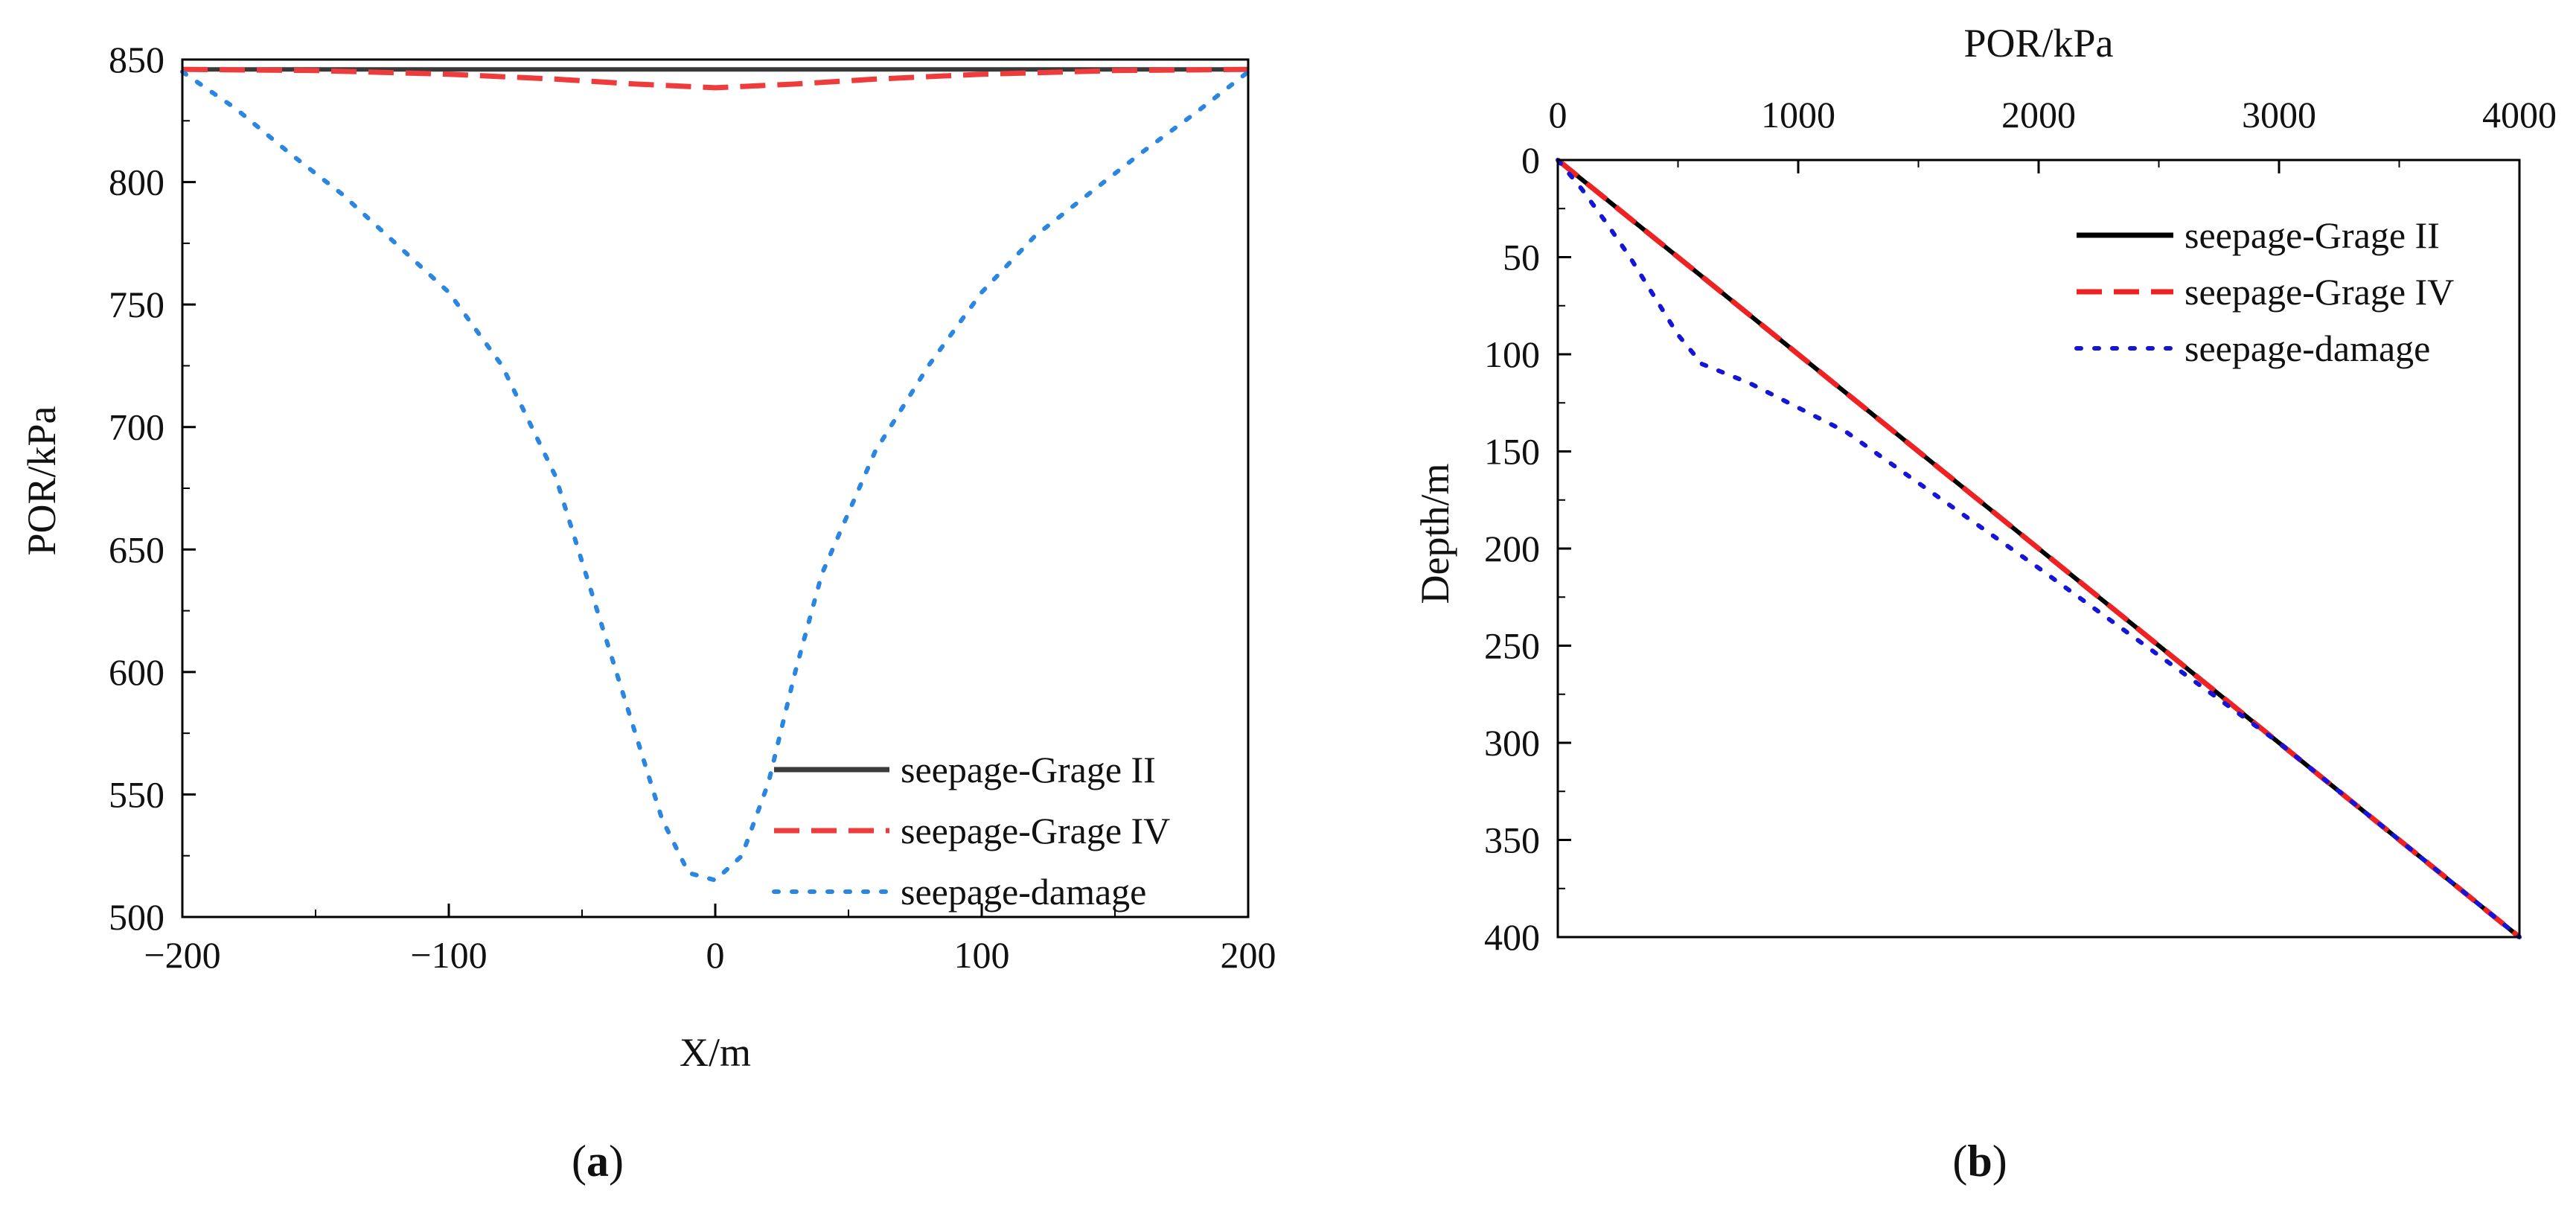  What do you see at coordinates (1512, 452) in the screenshot?
I see `y-tick-label-b-3: 150` at bounding box center [1512, 452].